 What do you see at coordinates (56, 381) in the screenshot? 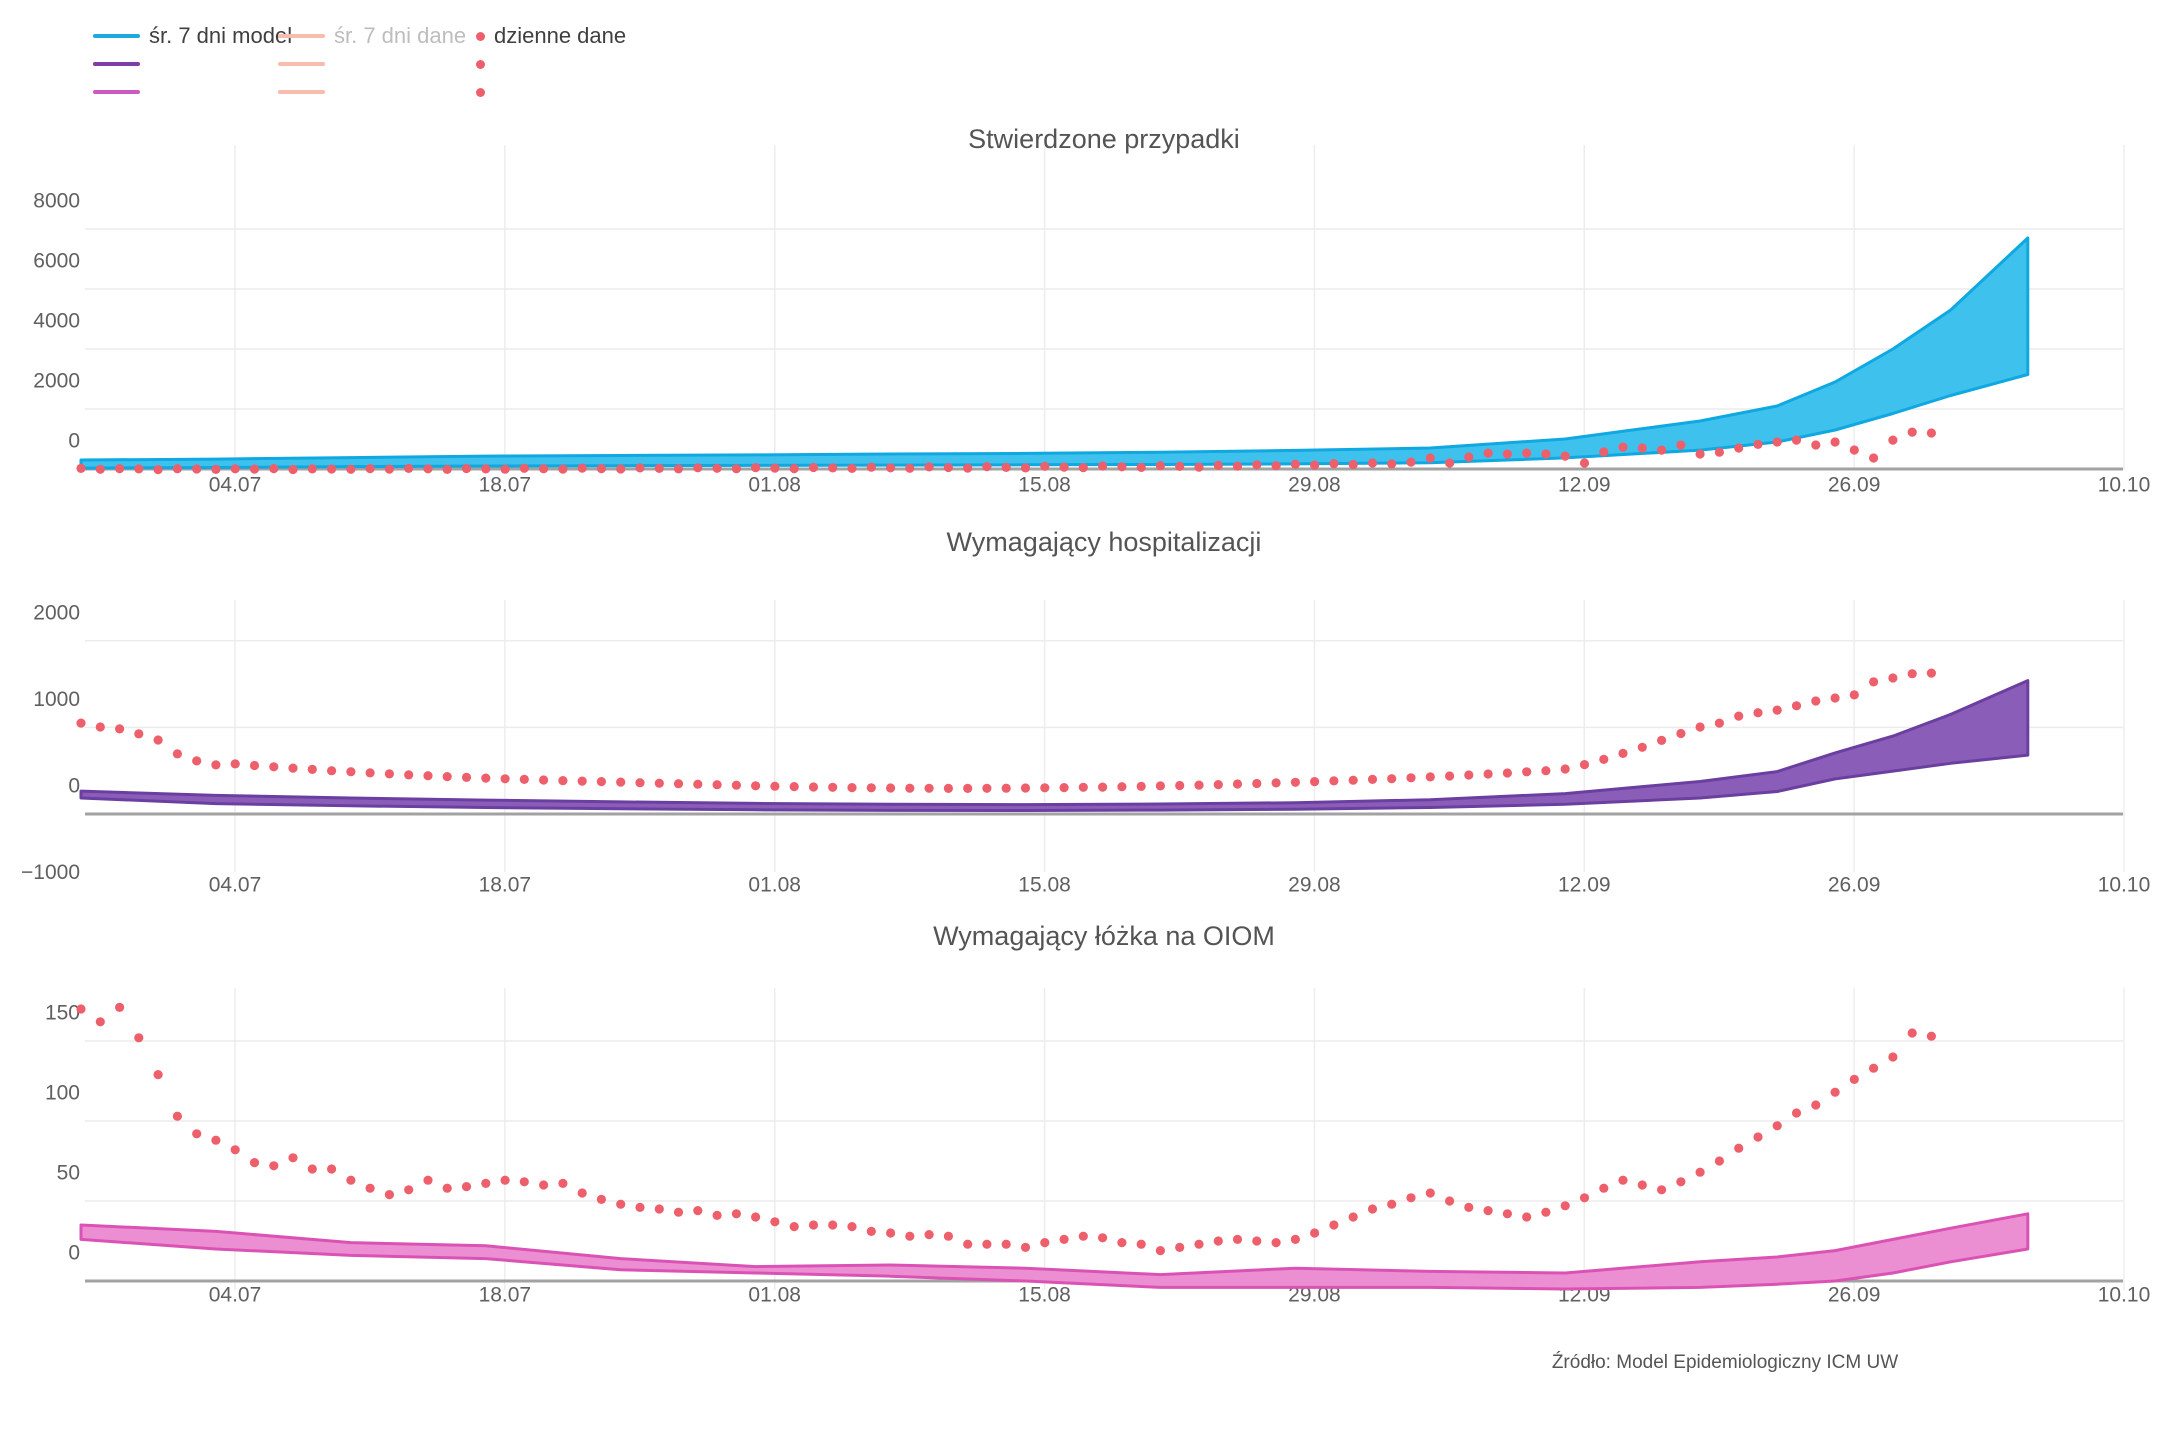
I see `y-tick-label: 2000` at bounding box center [56, 381].